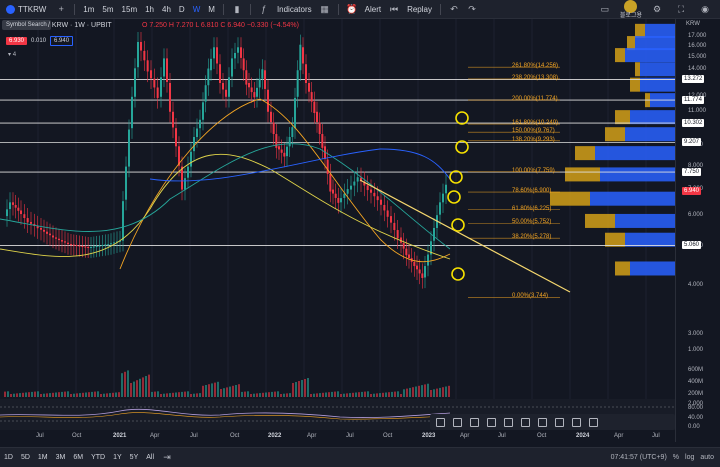 Image resolution: width=720 pixels, height=467 pixels. I want to click on settings-icon: ⚙, so click(657, 8).